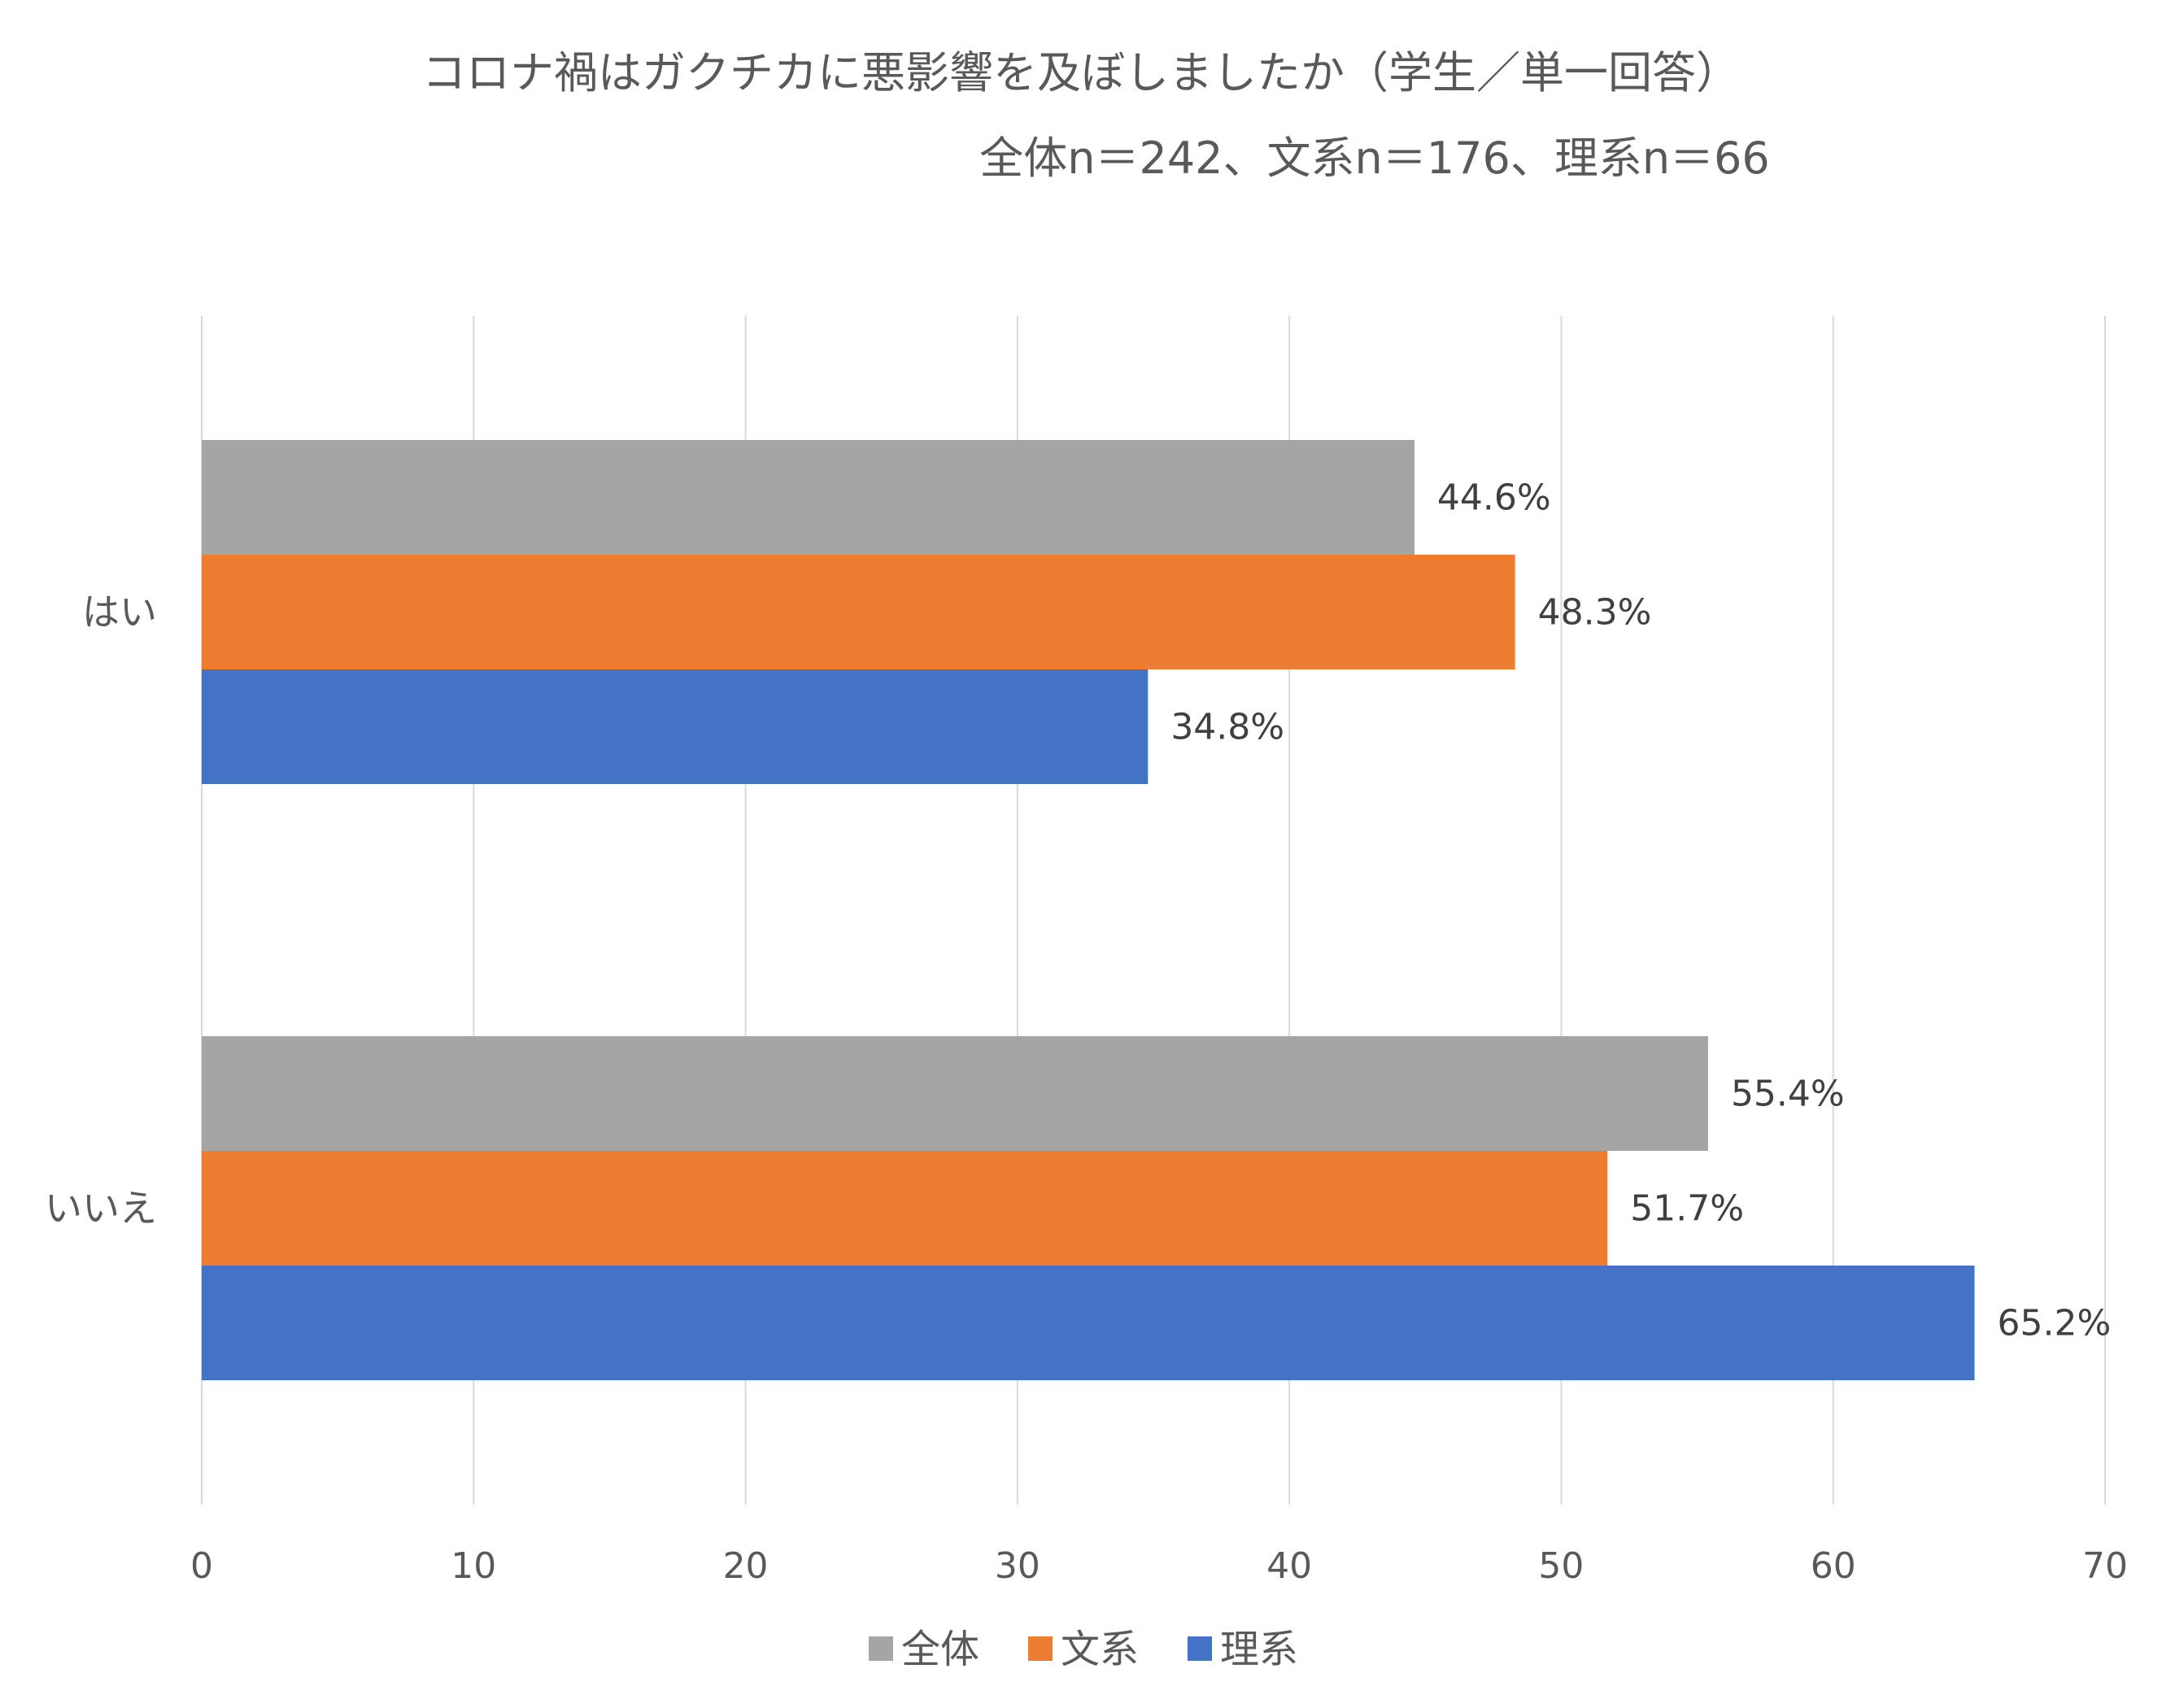  What do you see at coordinates (1833, 1566) in the screenshot?
I see `x-tick-label-60: 60` at bounding box center [1833, 1566].